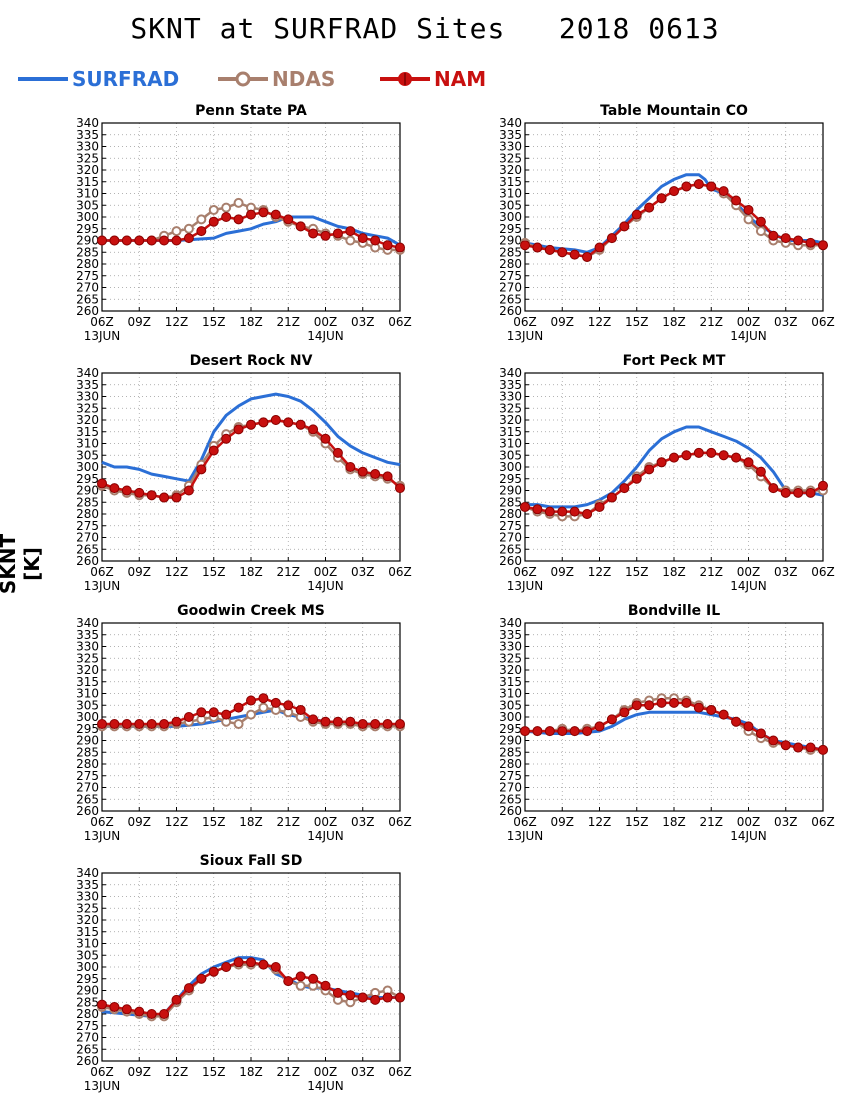 This screenshot has width=850, height=1100. Describe the element at coordinates (140, 1072) in the screenshot. I see `x-tick-label: 09Z` at that location.